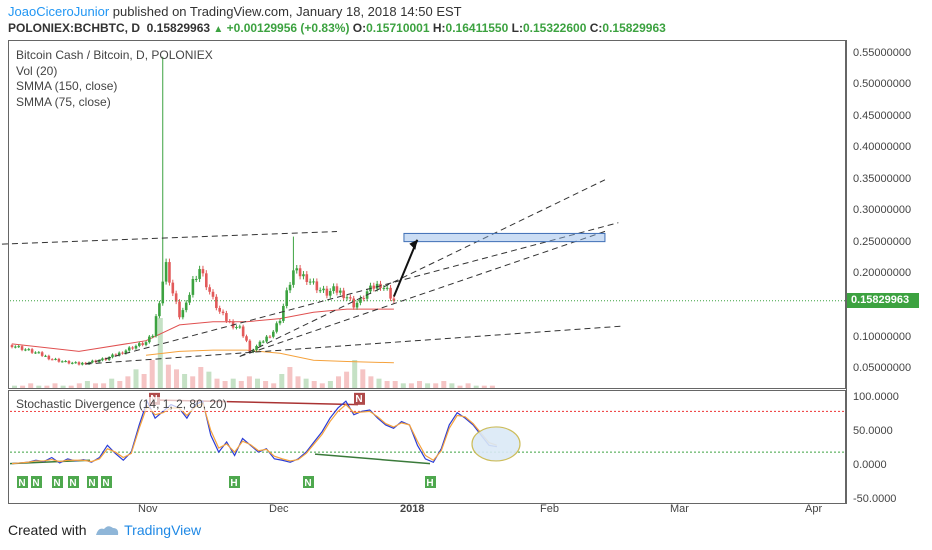  What do you see at coordinates (148, 509) in the screenshot?
I see `time-axis-tick: Nov` at bounding box center [148, 509].